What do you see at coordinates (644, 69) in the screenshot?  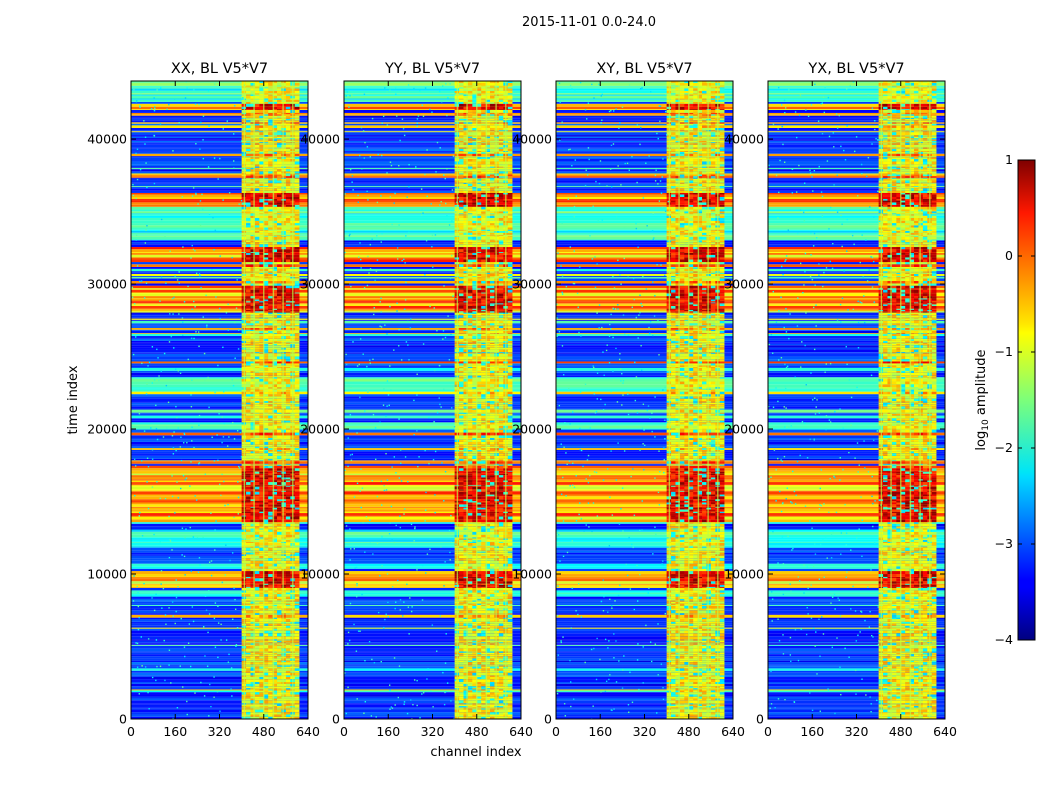 I see `panel-title: XY, BL V5*V7` at bounding box center [644, 69].